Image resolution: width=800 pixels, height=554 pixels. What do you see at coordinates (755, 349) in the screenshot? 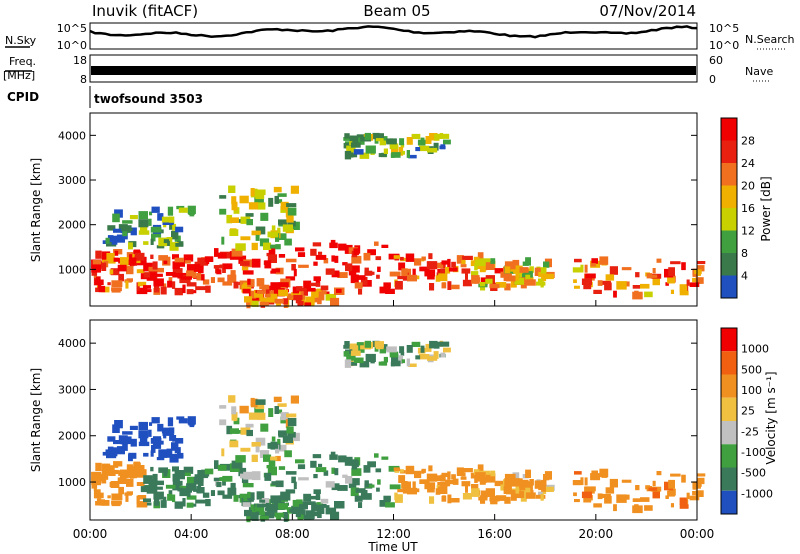
I see `velocity-colorbar-tick: 1000` at bounding box center [755, 349].